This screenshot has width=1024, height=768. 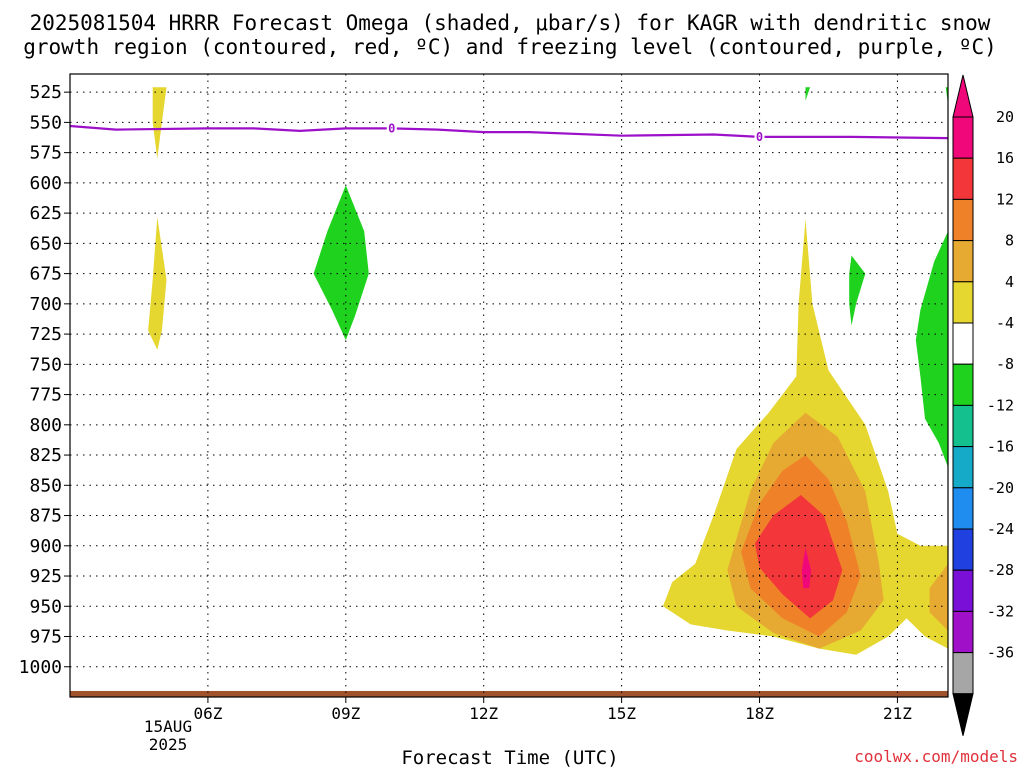 I want to click on colorbar: 20 16 12 8 4 -4 -8 -12 -16 -20 -24 -28 -32 -36, so click(x=983, y=405).